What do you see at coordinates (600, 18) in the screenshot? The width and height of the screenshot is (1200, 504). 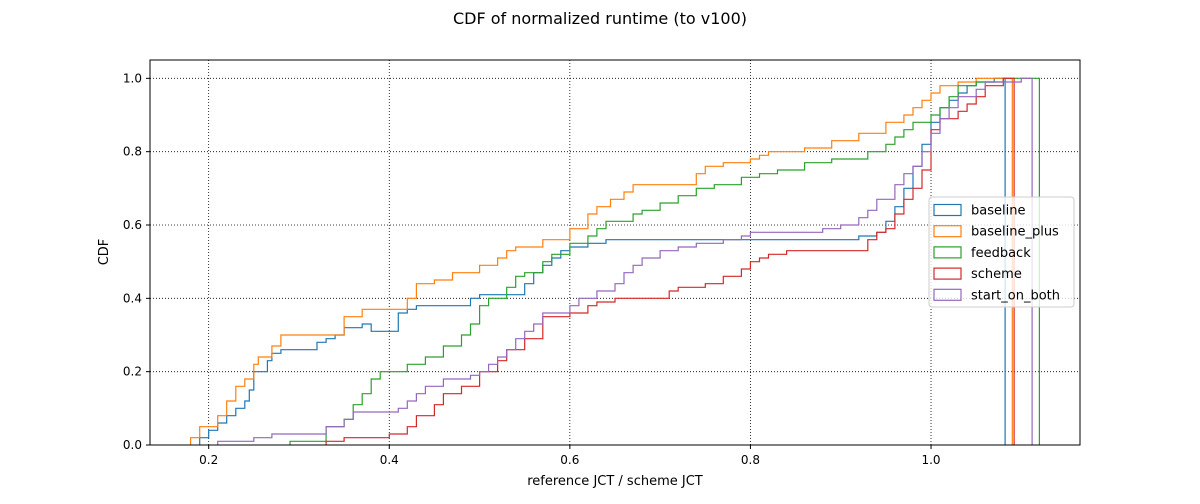 I see `chart-title: CDF of normalized runtime (to v100)` at bounding box center [600, 18].